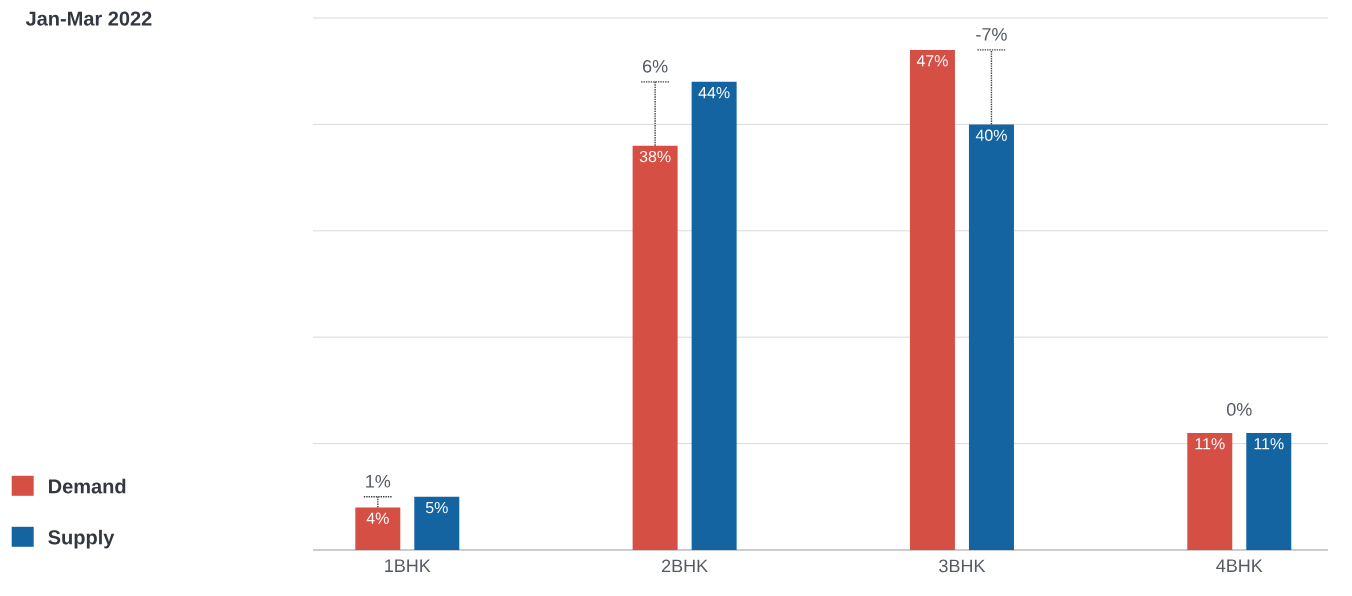  I want to click on data-label: 44%, so click(714, 93).